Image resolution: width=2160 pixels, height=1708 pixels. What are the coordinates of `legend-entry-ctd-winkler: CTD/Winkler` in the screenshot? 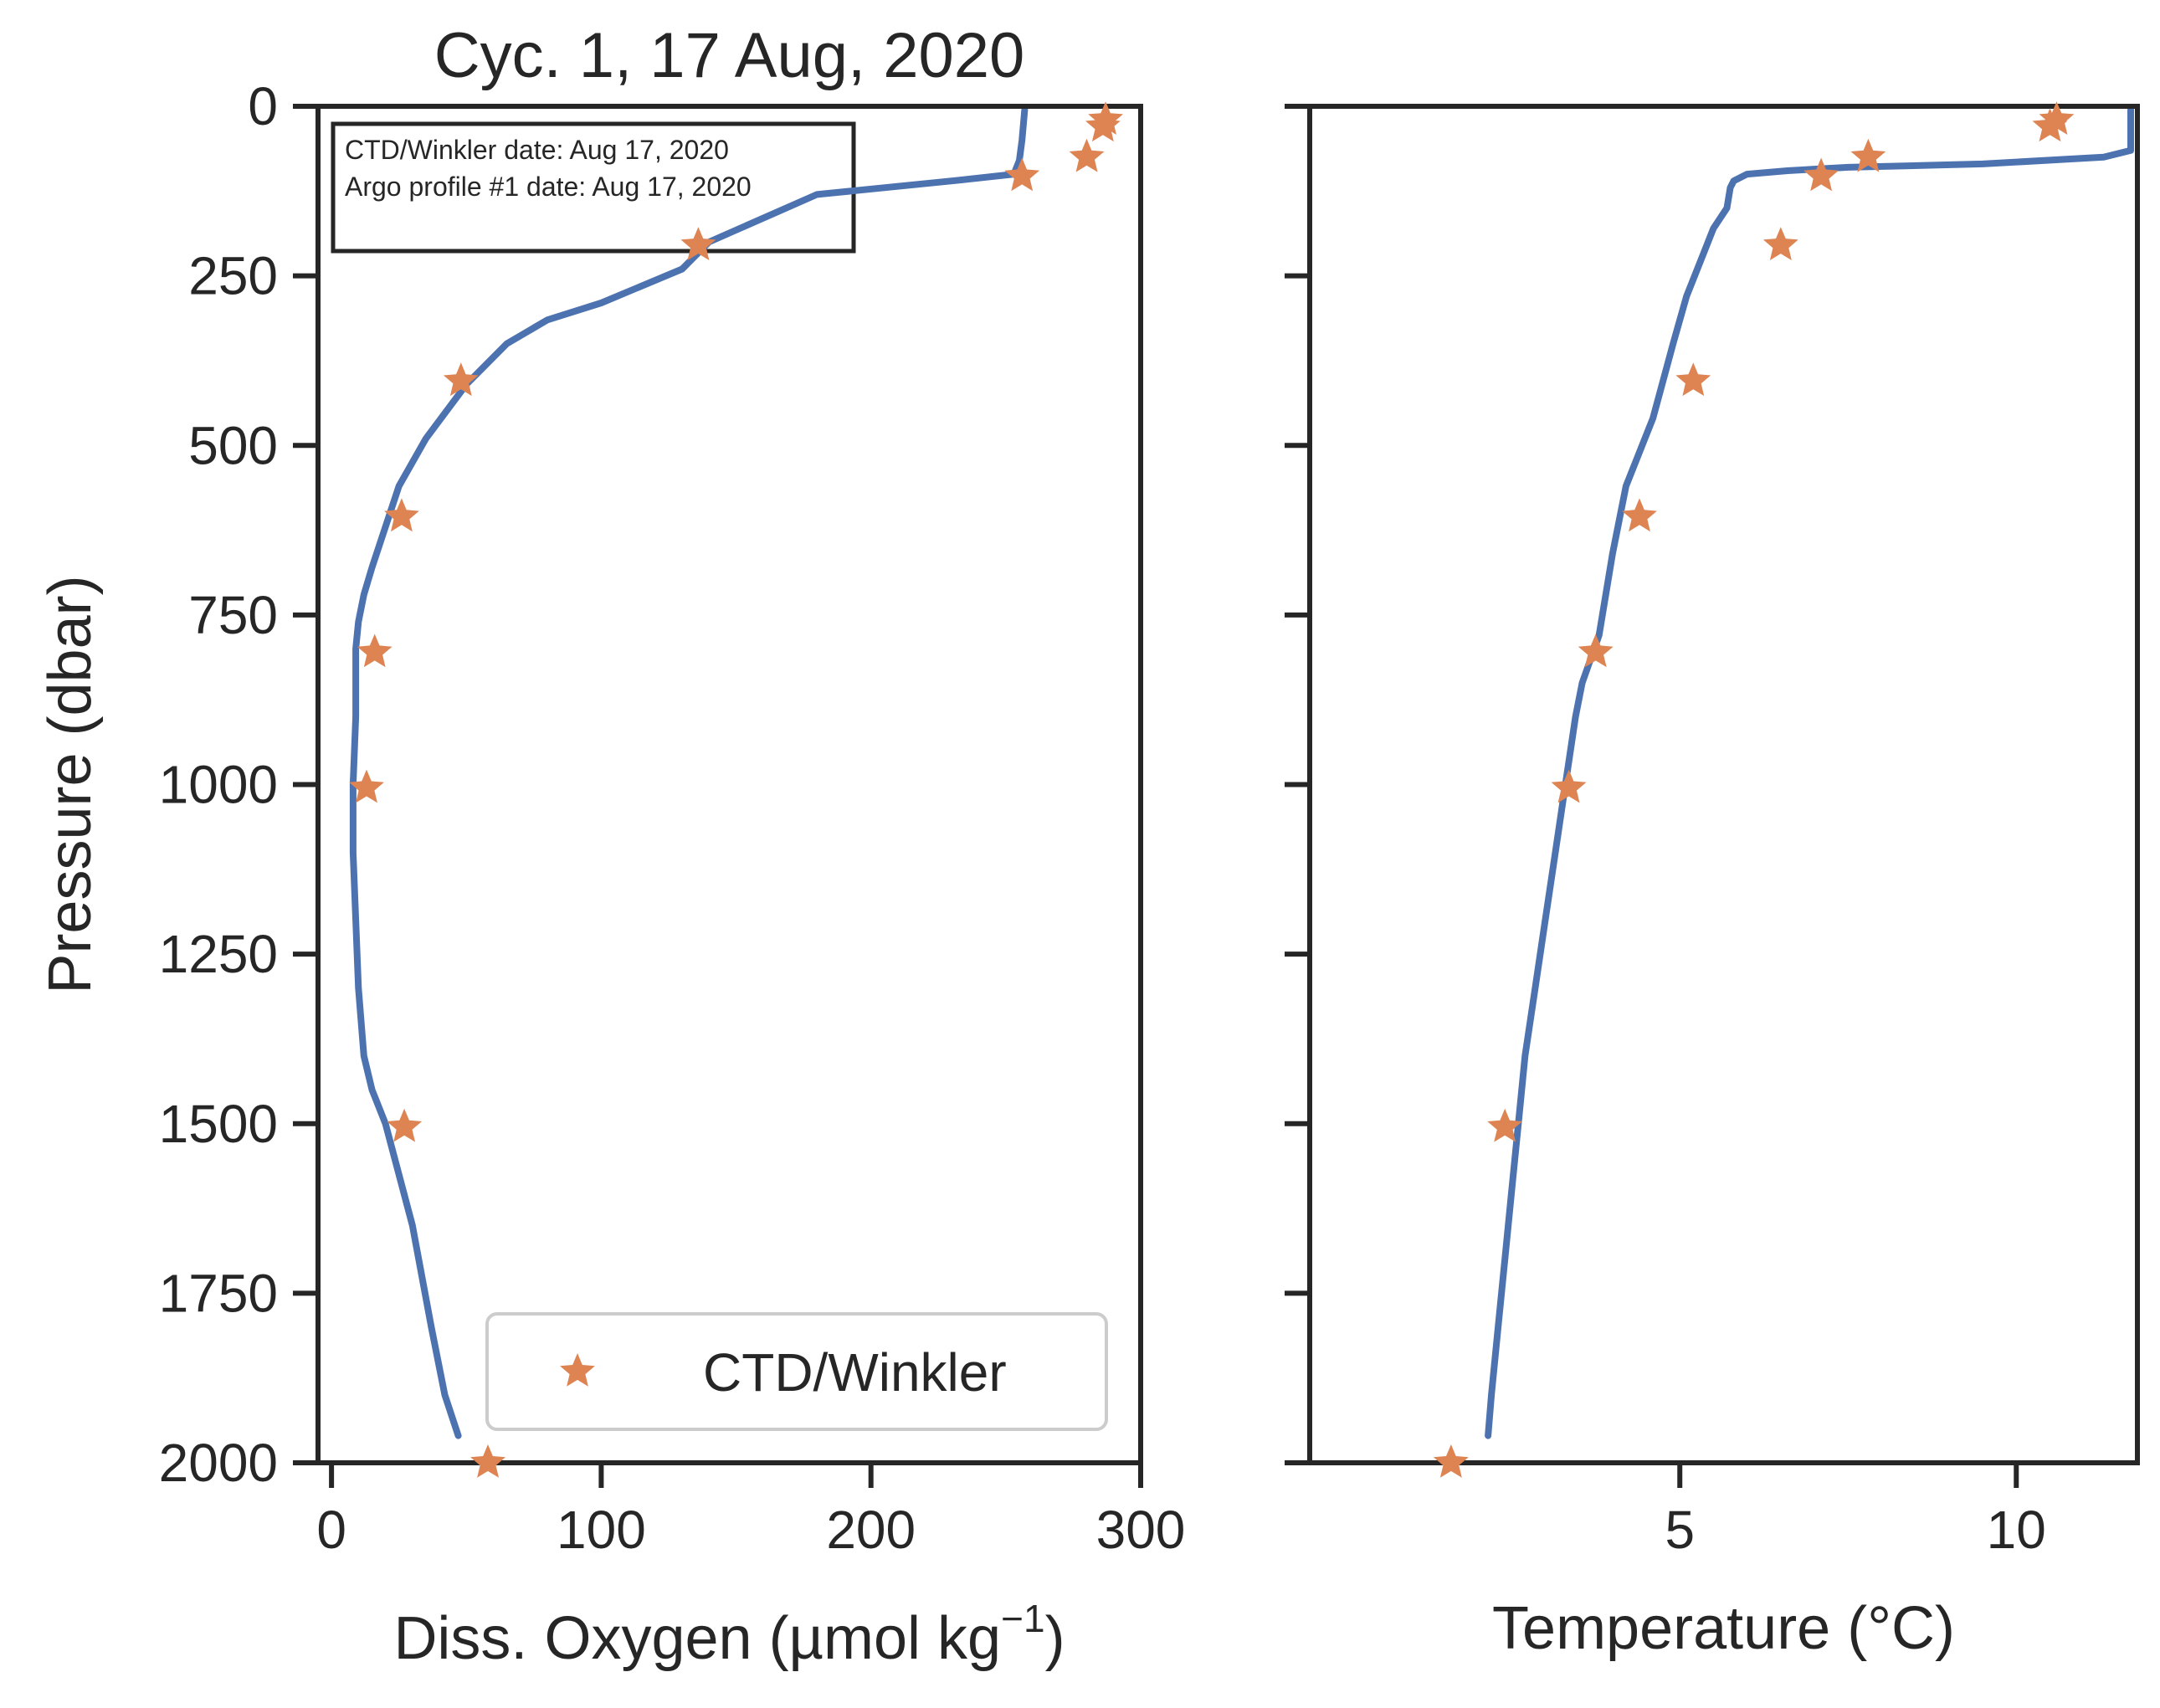 It's located at (855, 1372).